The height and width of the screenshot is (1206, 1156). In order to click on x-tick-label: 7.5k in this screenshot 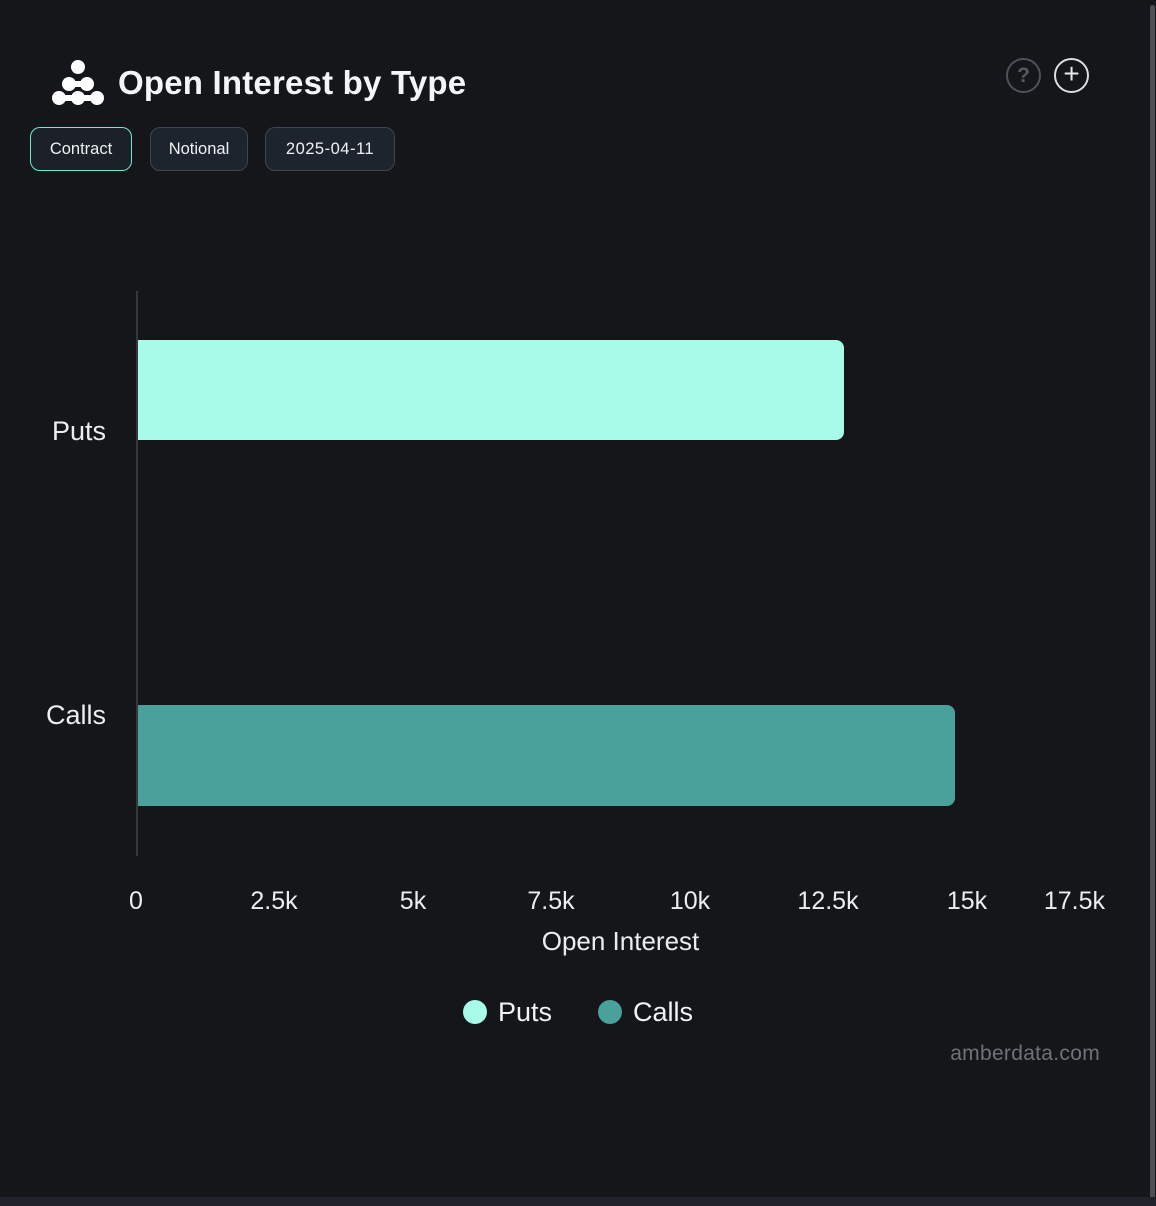, I will do `click(551, 901)`.